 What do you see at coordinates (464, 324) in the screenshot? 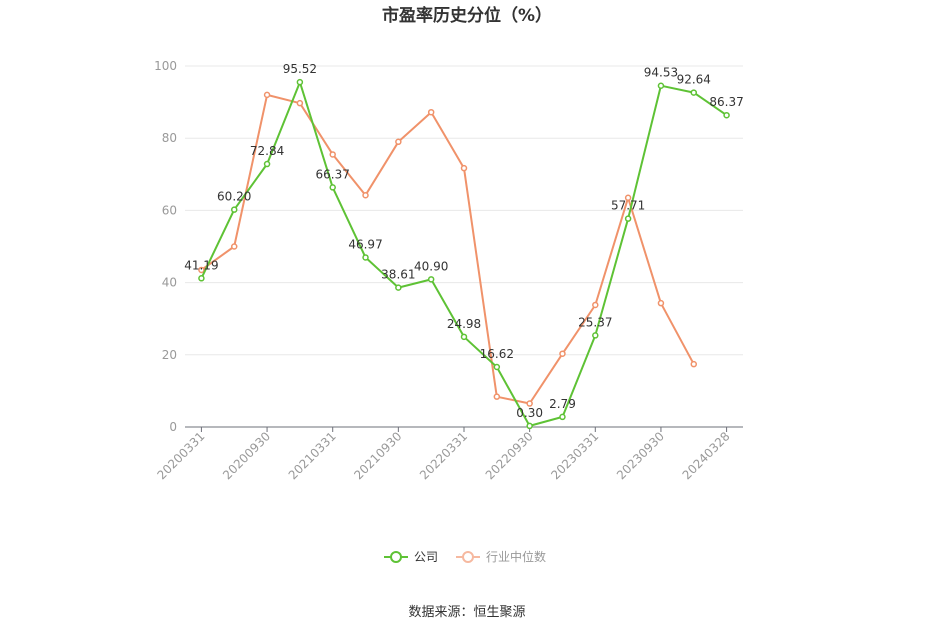
I see `data-label: 24.98` at bounding box center [464, 324].